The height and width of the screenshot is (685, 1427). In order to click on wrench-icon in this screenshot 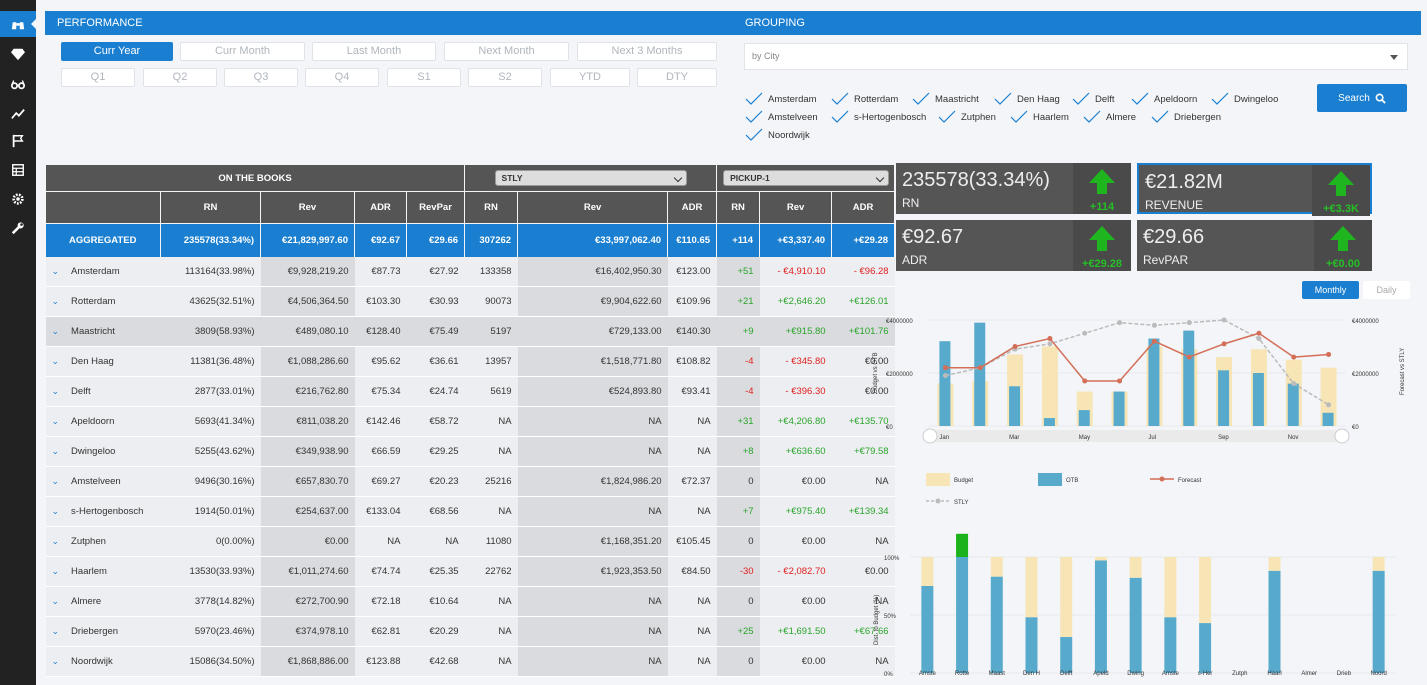, I will do `click(18, 228)`.